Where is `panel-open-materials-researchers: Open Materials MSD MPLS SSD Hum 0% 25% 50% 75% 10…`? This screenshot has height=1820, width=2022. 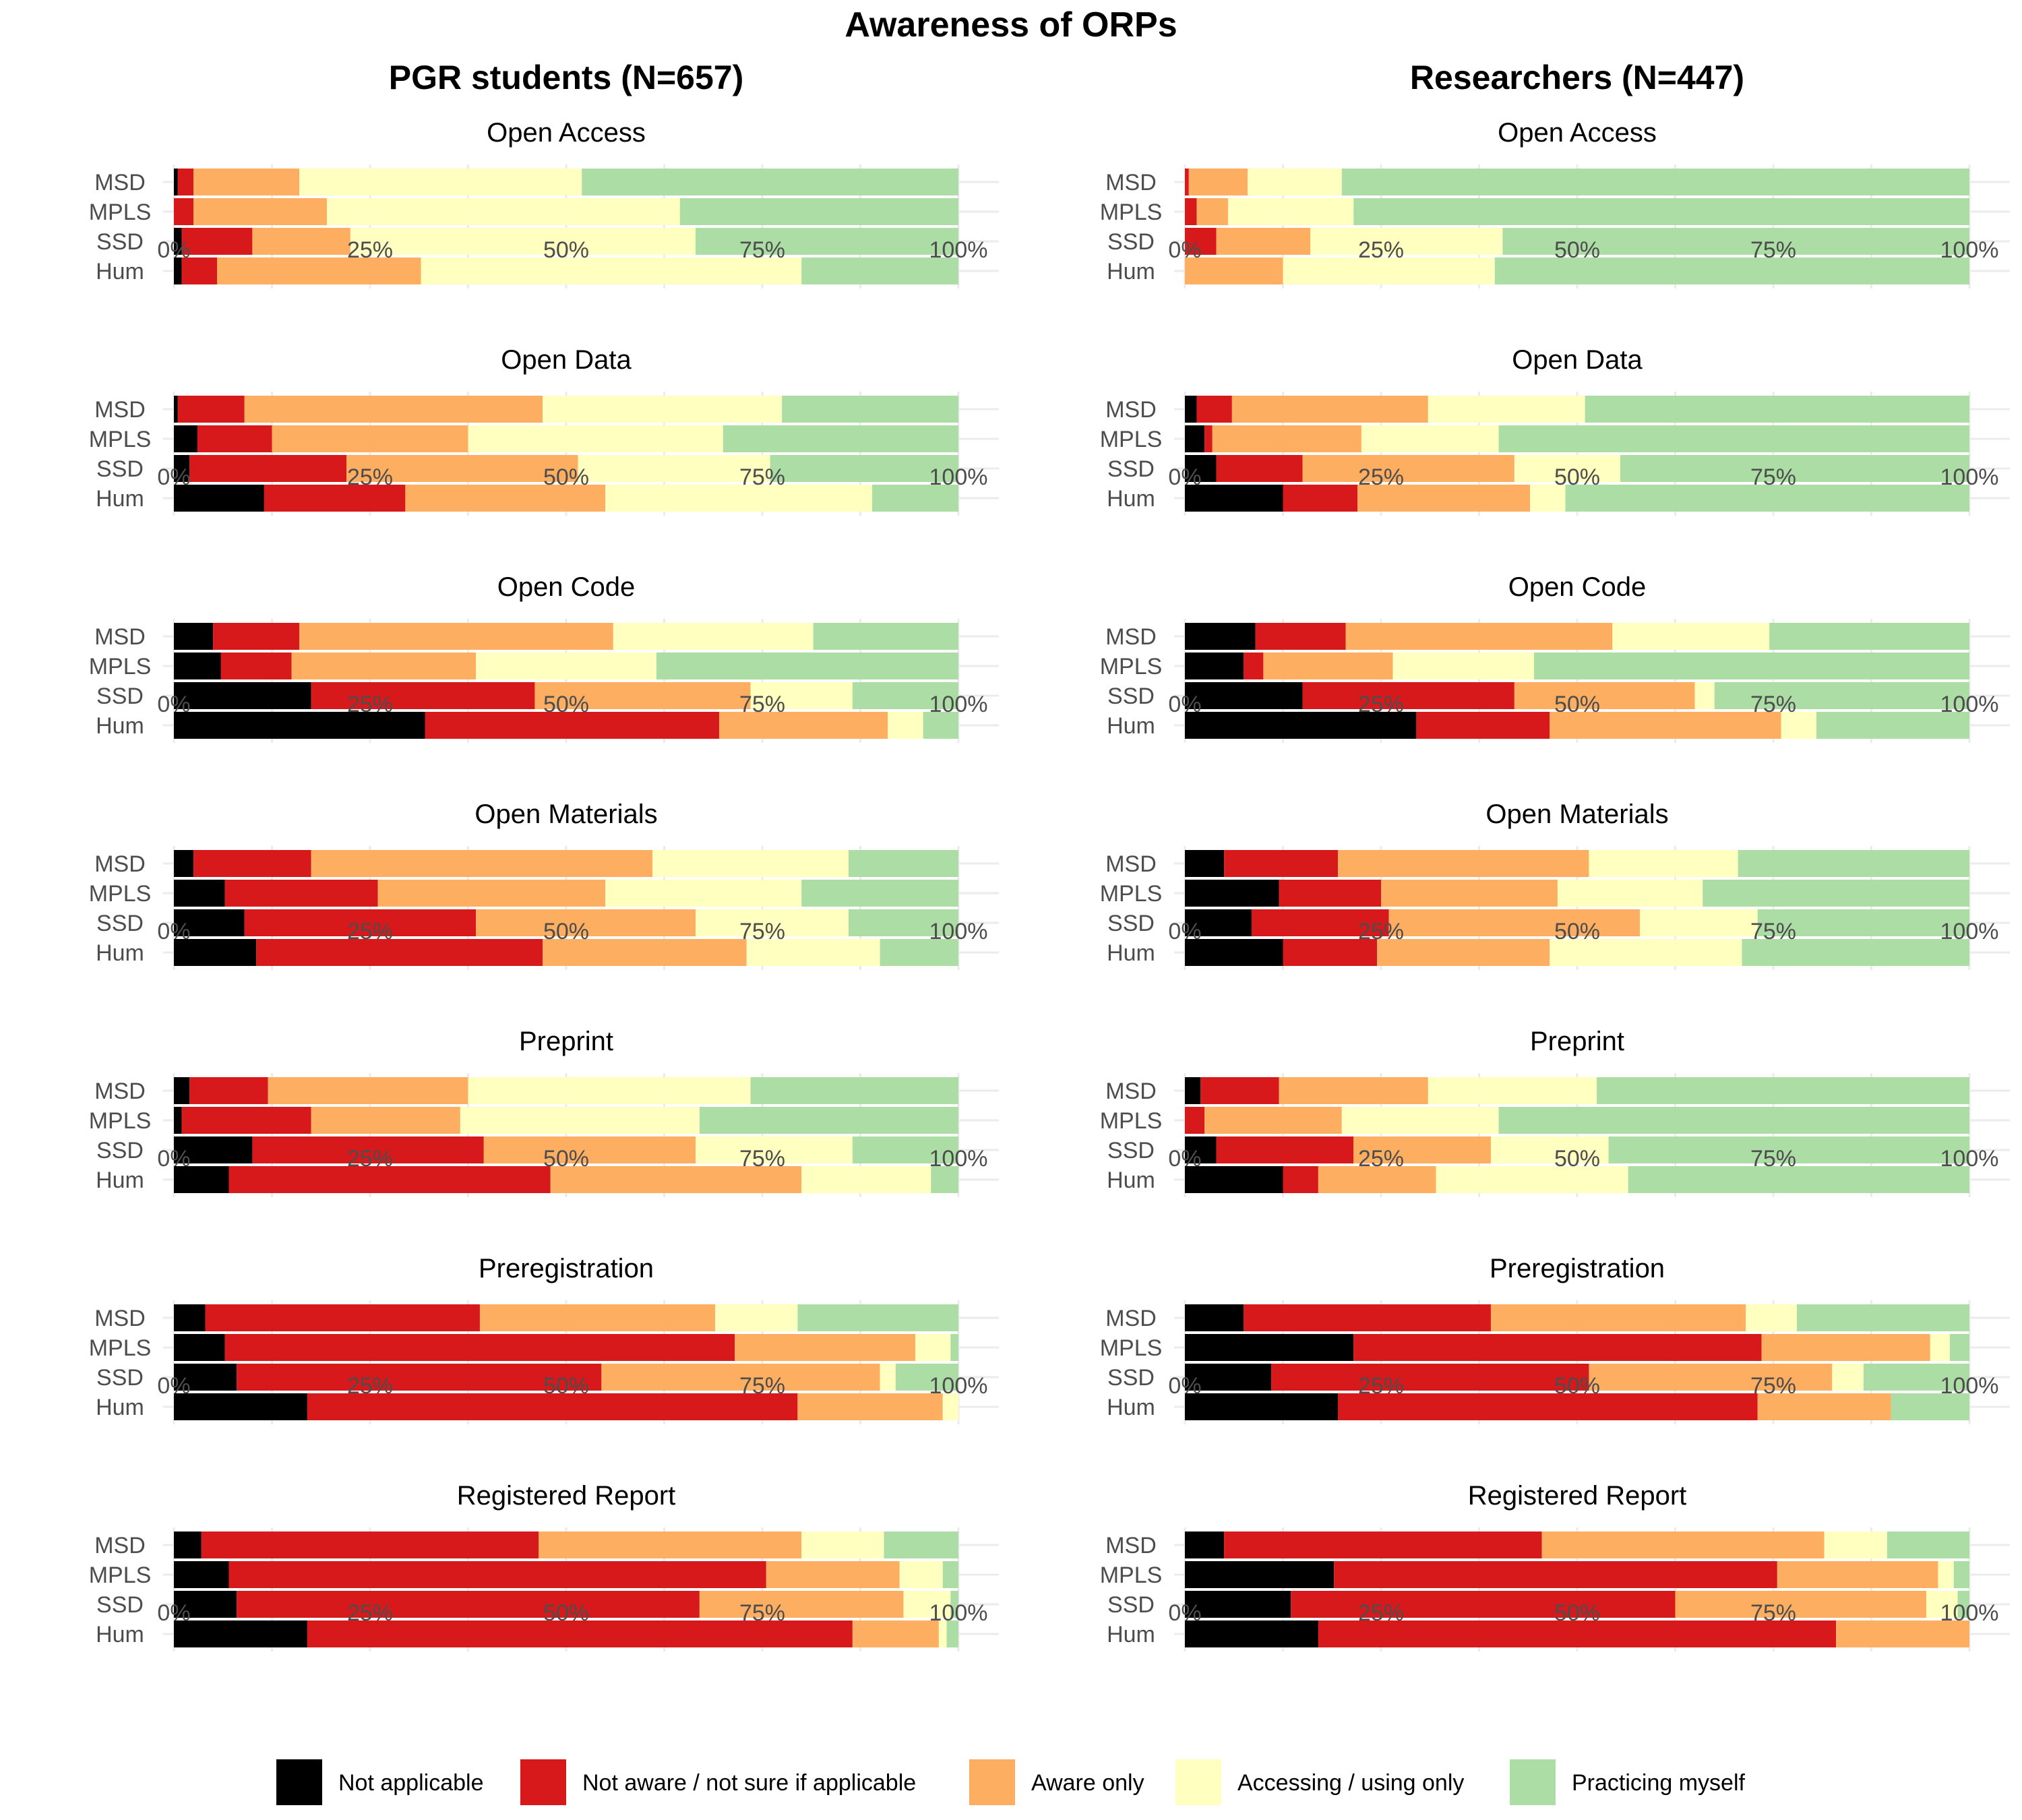 panel-open-materials-researchers: Open Materials MSD MPLS SSD Hum 0% 25% 50% 75% 10… is located at coordinates (1555, 884).